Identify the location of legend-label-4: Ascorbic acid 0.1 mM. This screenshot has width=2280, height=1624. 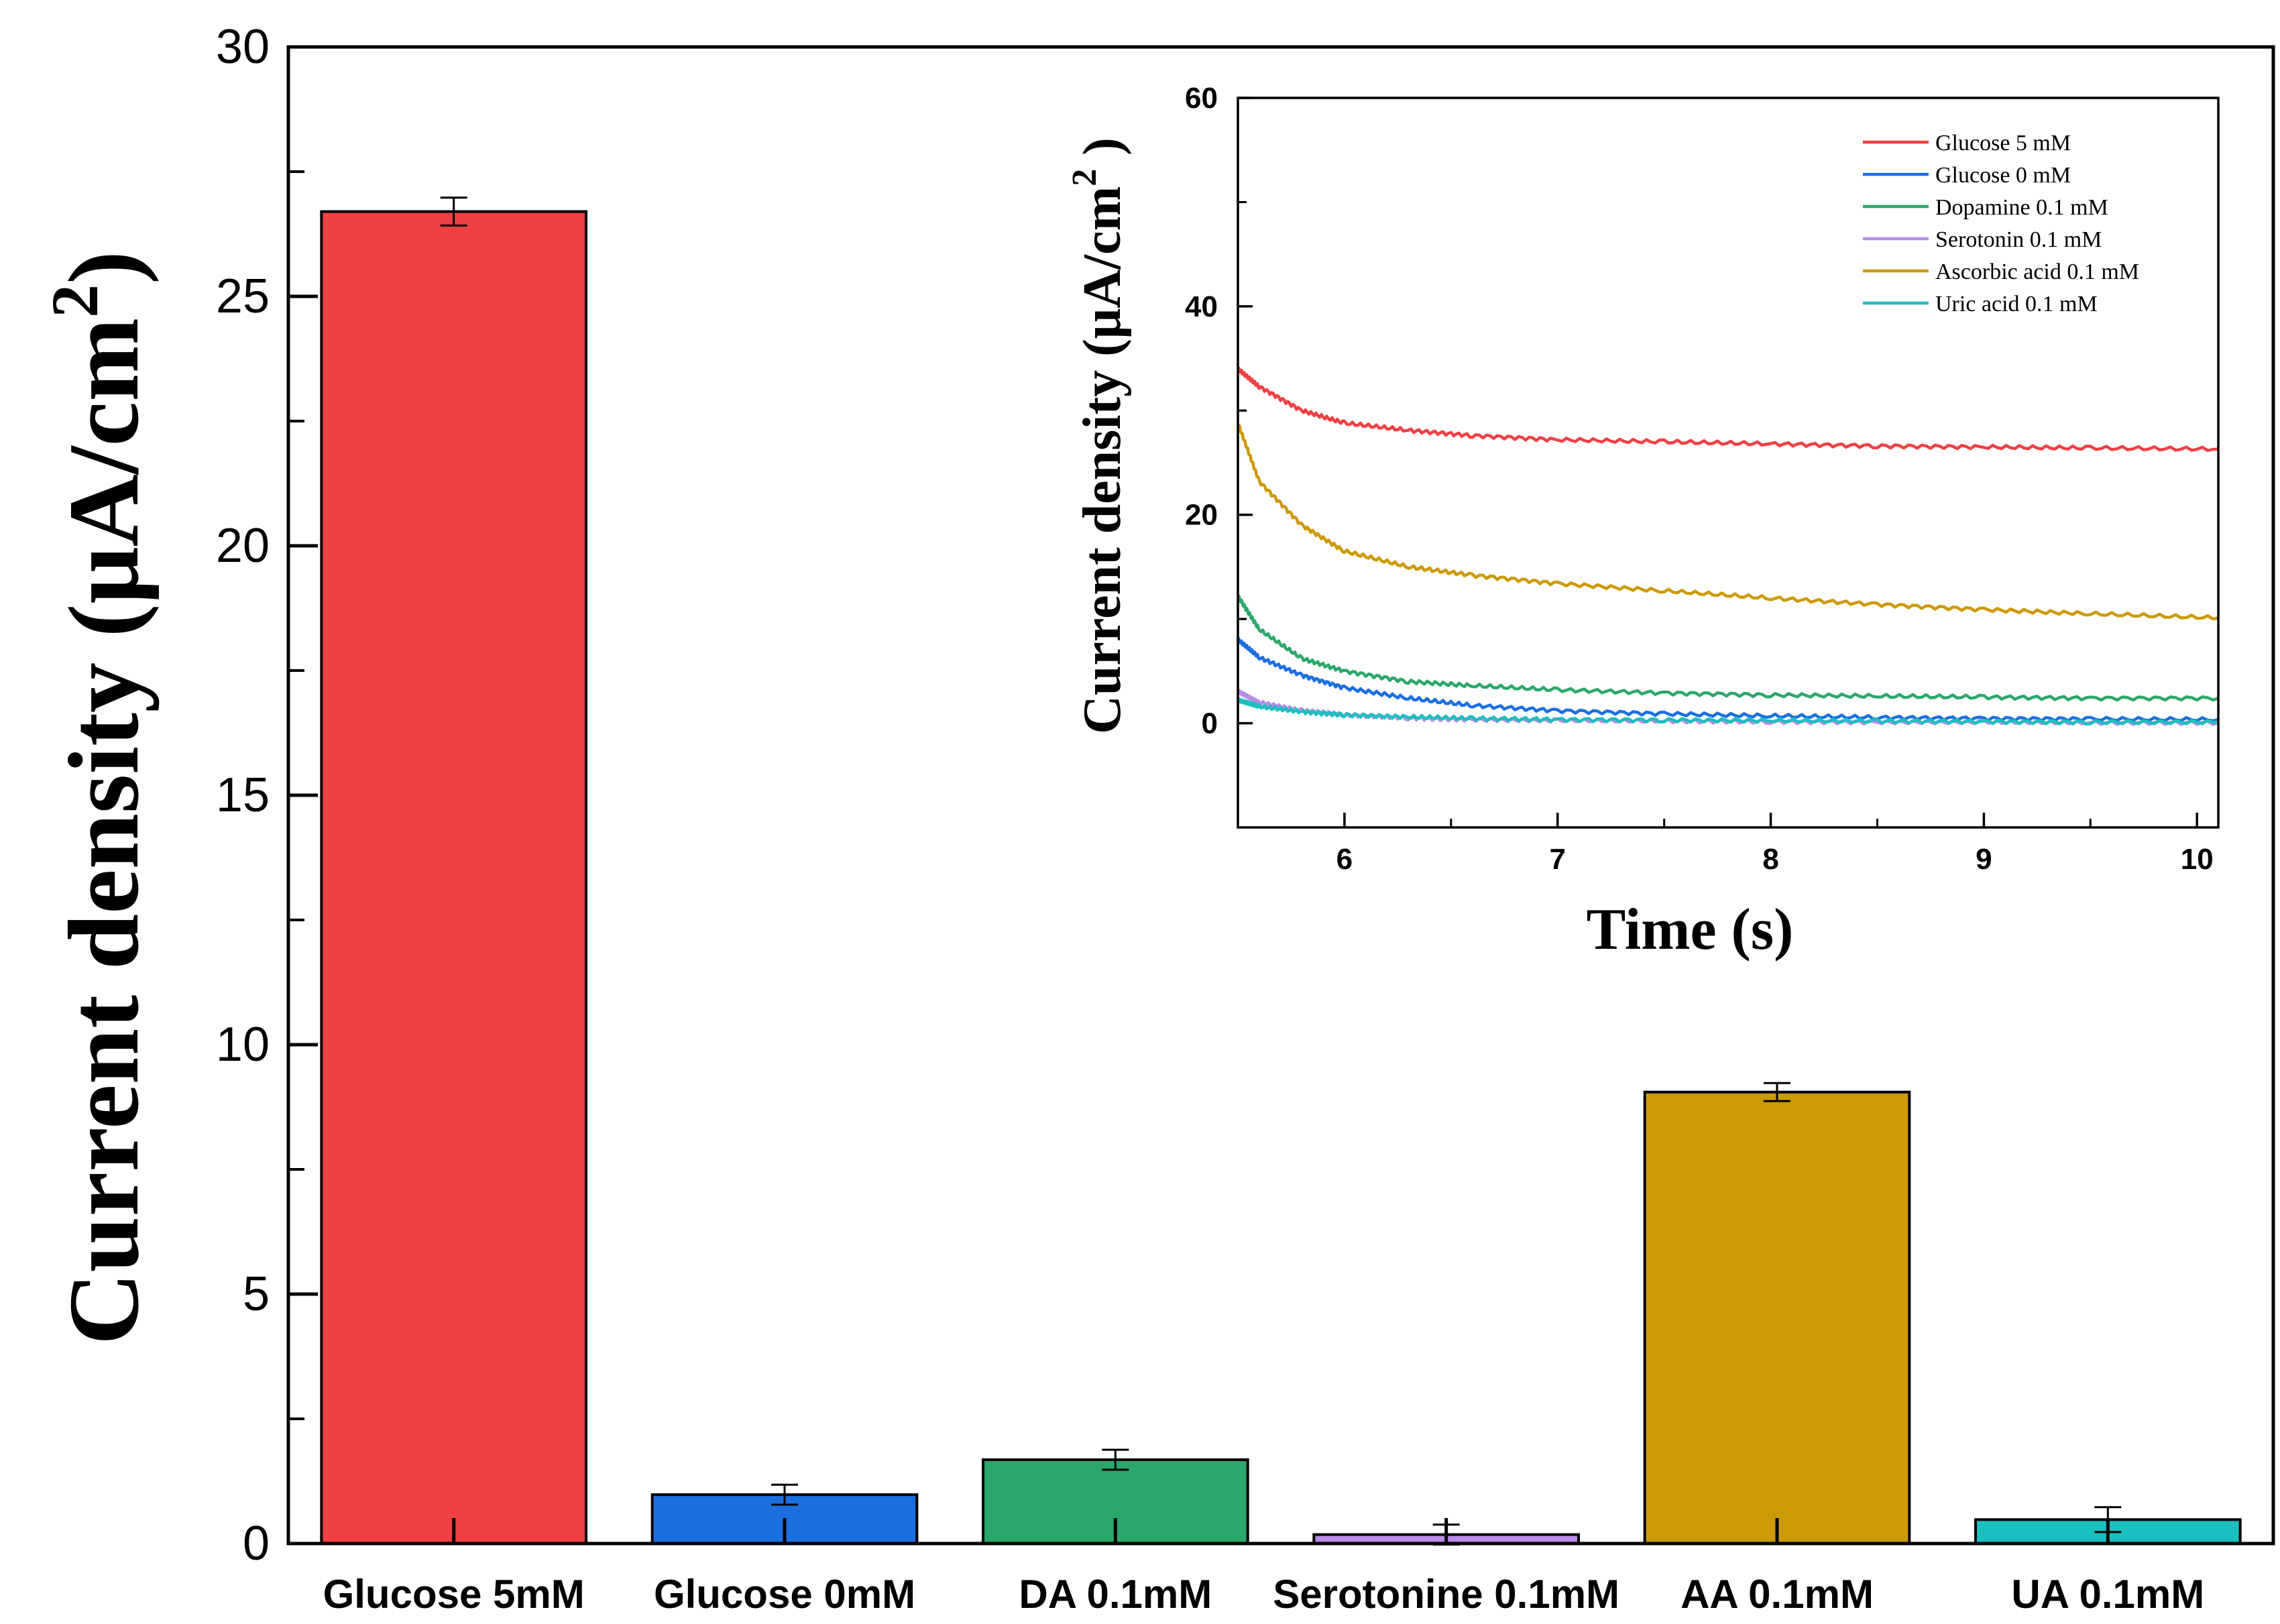
(2037, 271).